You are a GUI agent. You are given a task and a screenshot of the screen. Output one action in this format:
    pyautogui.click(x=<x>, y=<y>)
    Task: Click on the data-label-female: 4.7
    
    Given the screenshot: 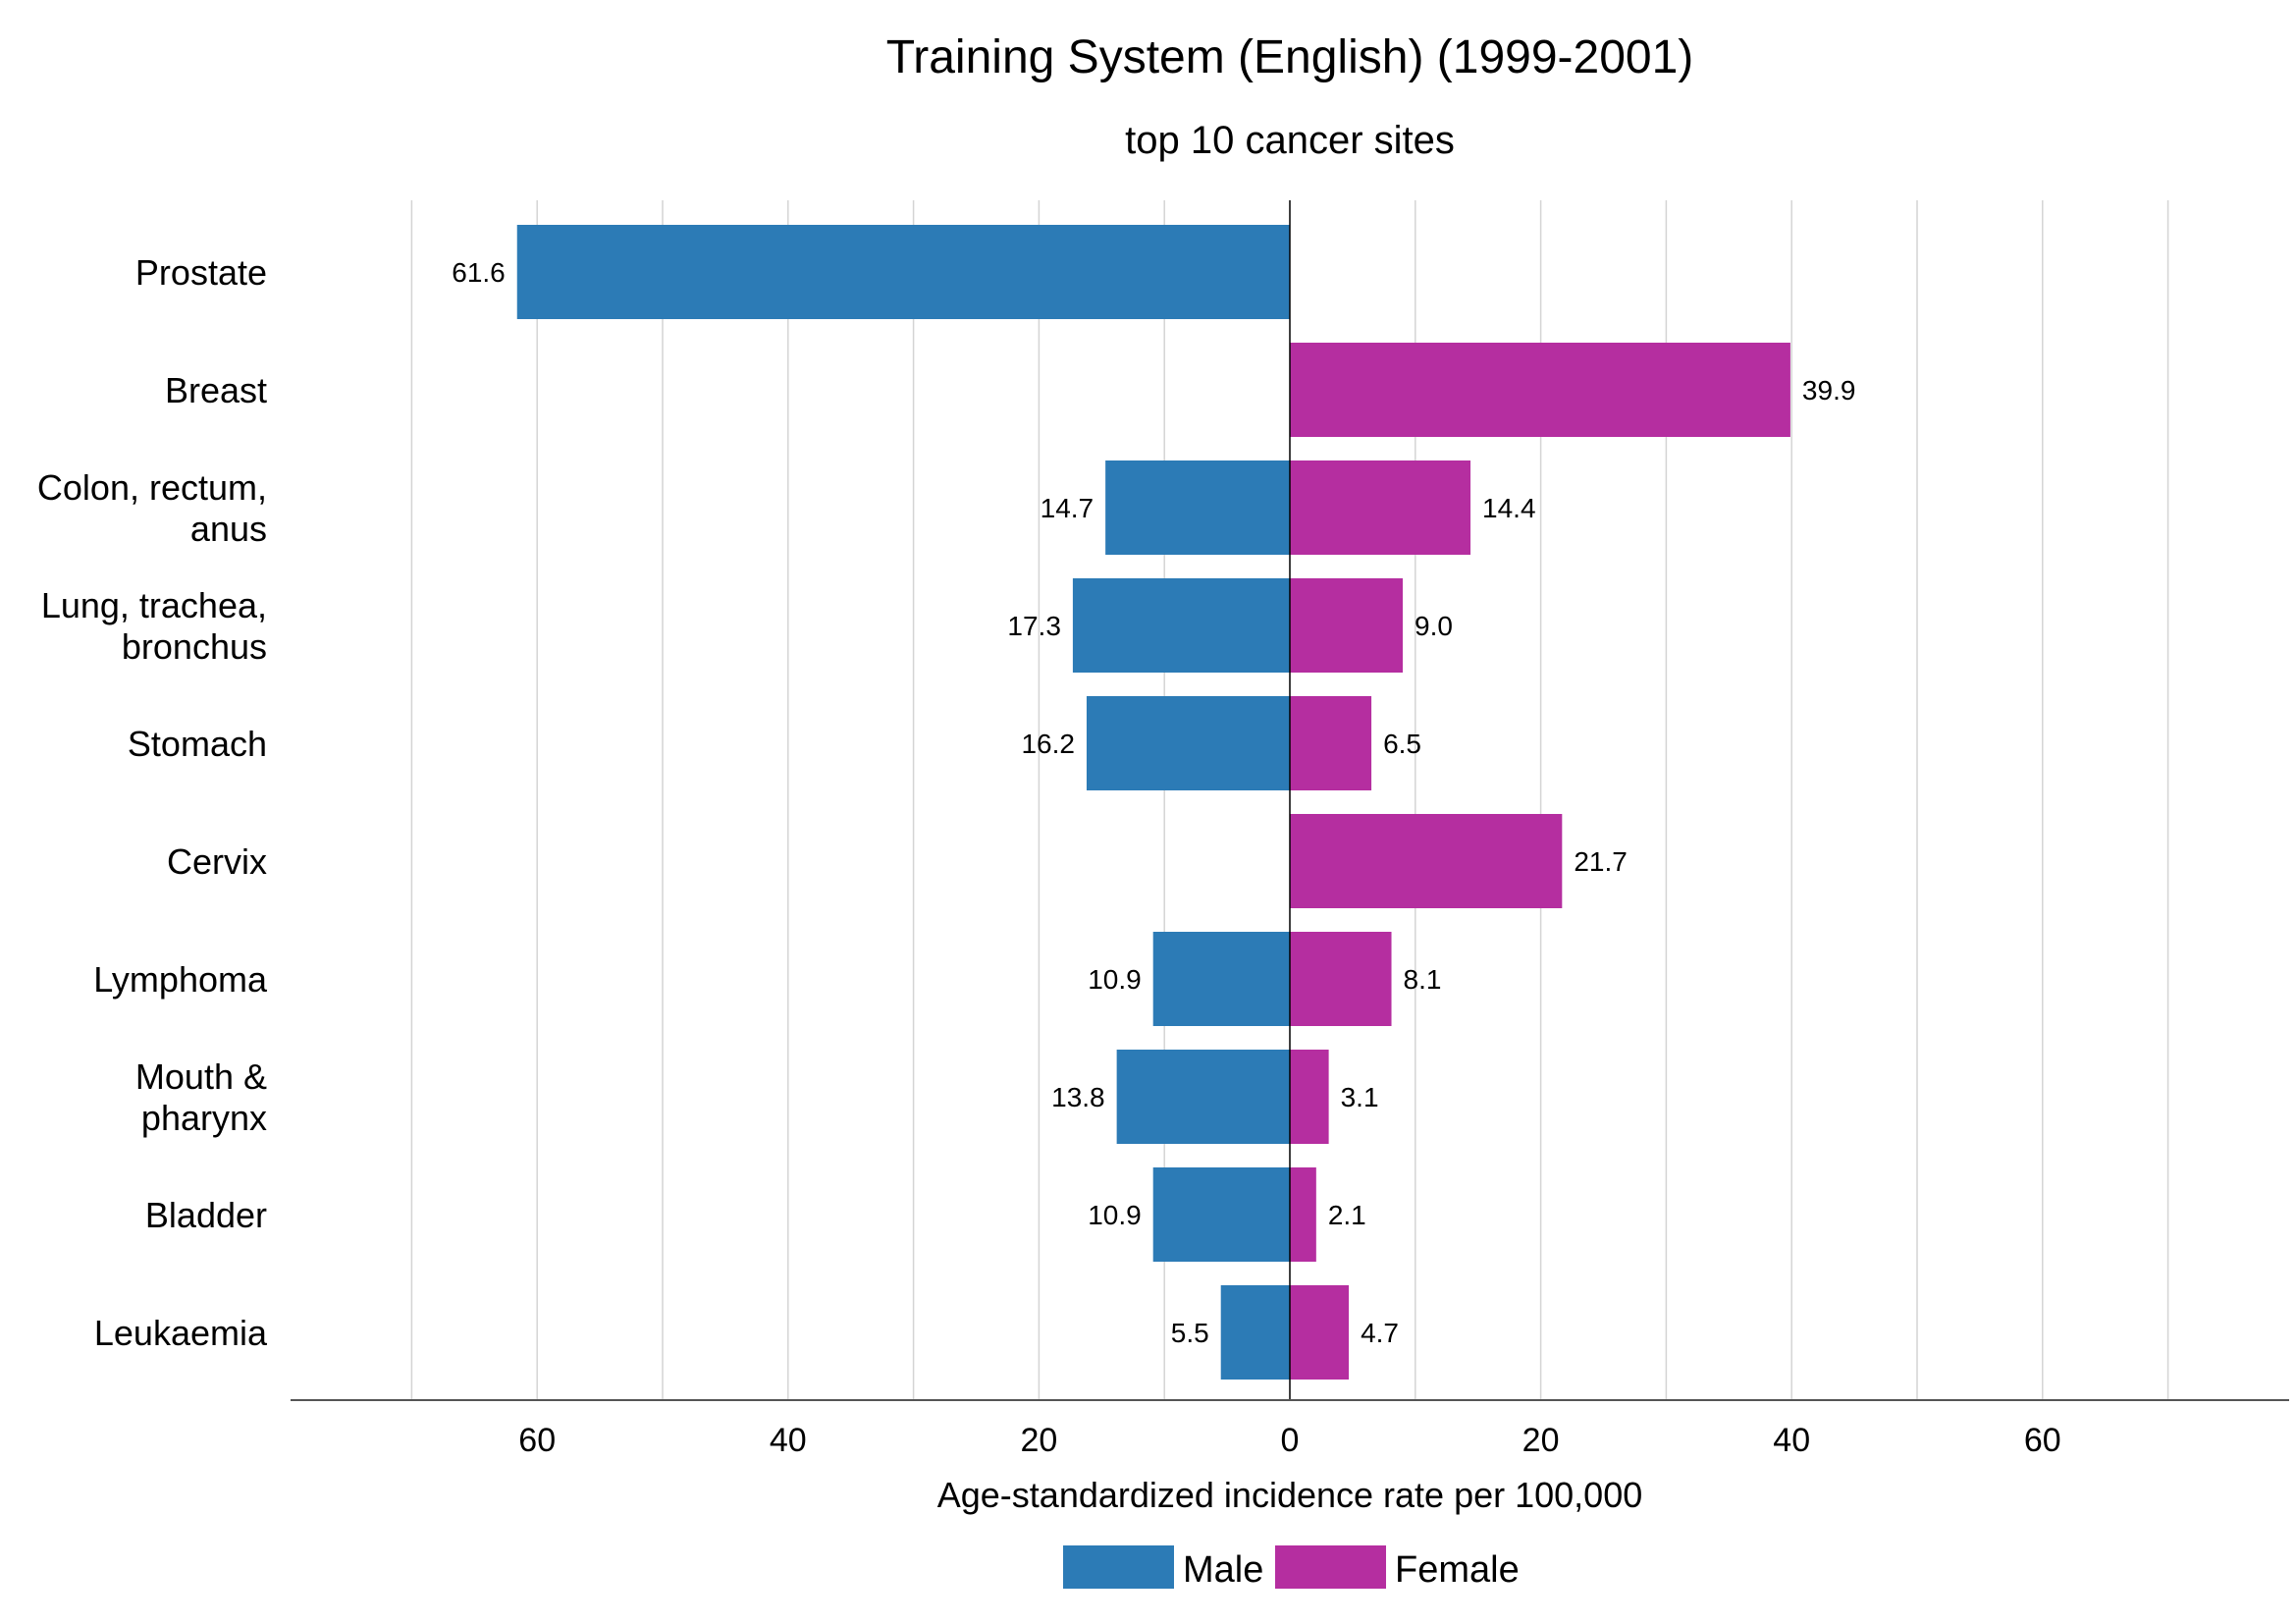 What is the action you would take?
    pyautogui.click(x=1380, y=1333)
    